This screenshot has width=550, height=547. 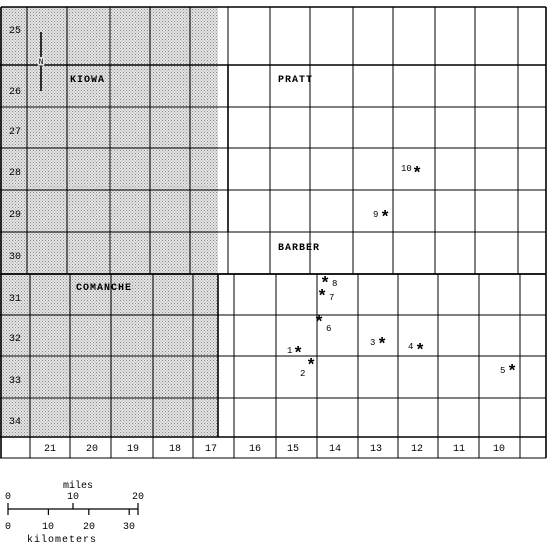 What do you see at coordinates (15, 227) in the screenshot?
I see `township-labels: 25 26 27 28 29 30 31 32 33 34` at bounding box center [15, 227].